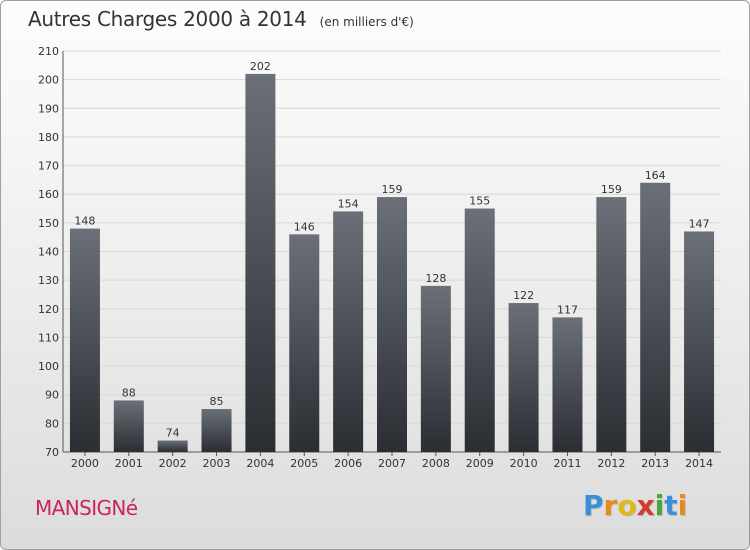 Image resolution: width=750 pixels, height=550 pixels. Describe the element at coordinates (52, 423) in the screenshot. I see `y-tick-label: 80` at that location.